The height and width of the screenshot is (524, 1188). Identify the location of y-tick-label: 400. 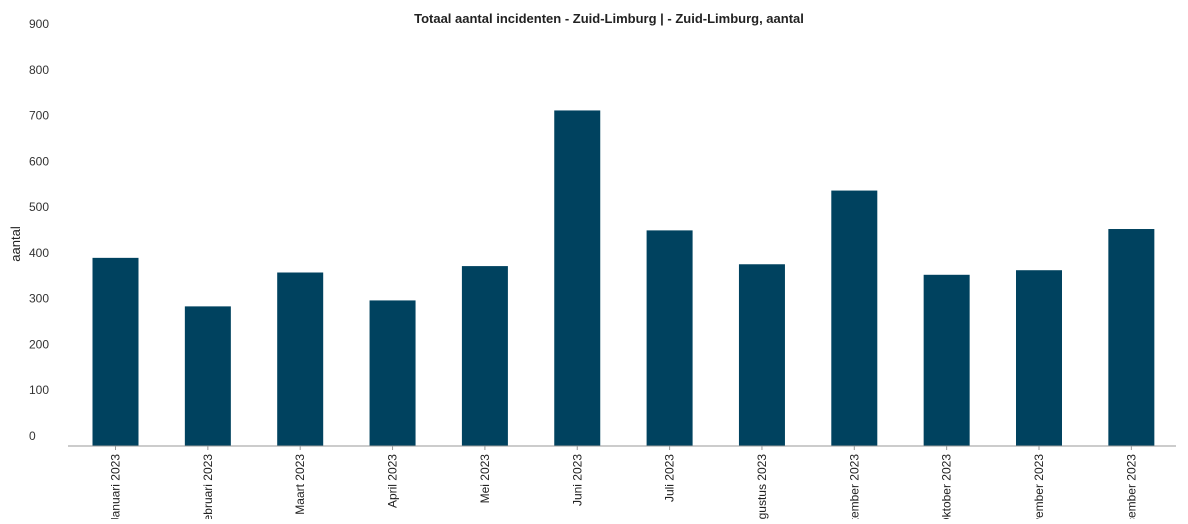
(39, 253).